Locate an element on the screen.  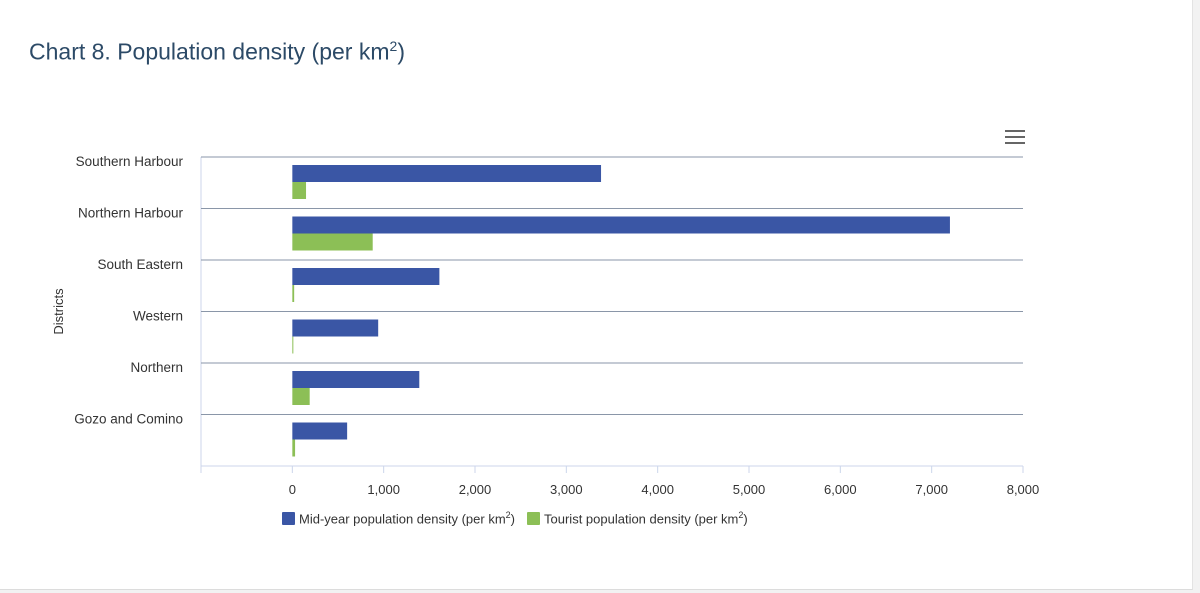
chart-title: Chart 8. Population density (per km2) is located at coordinates (217, 52).